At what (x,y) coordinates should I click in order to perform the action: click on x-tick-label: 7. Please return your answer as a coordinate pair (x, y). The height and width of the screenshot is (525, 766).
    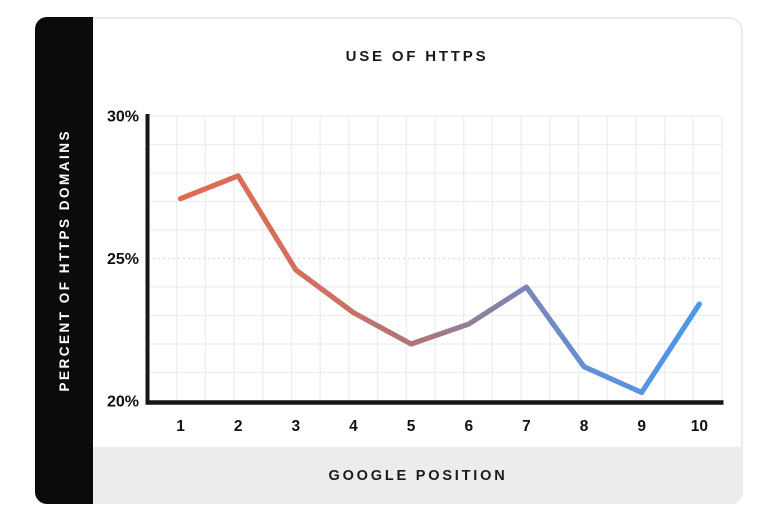
    Looking at the image, I should click on (526, 426).